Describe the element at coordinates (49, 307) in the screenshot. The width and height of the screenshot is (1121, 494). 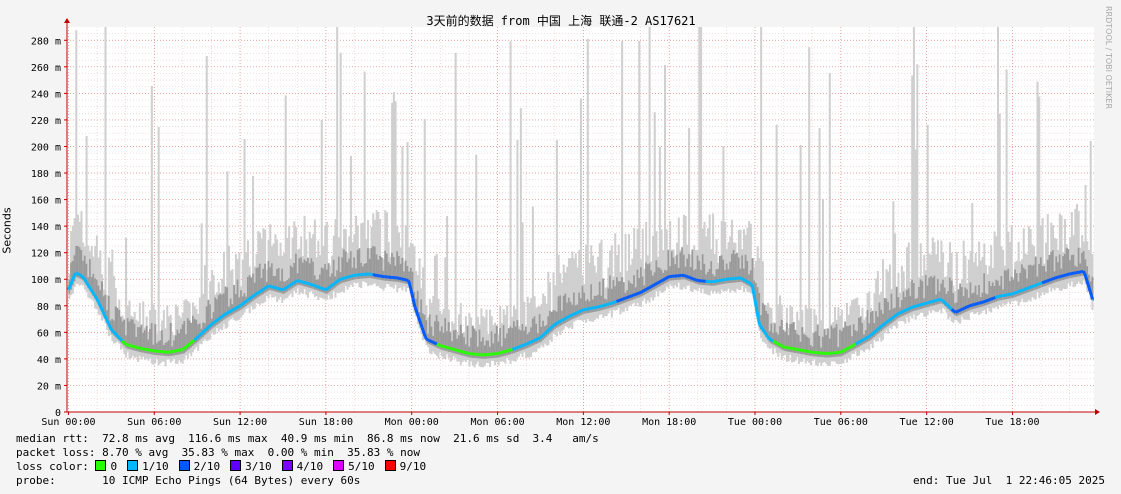
I see `y-tick-label: 80 m` at that location.